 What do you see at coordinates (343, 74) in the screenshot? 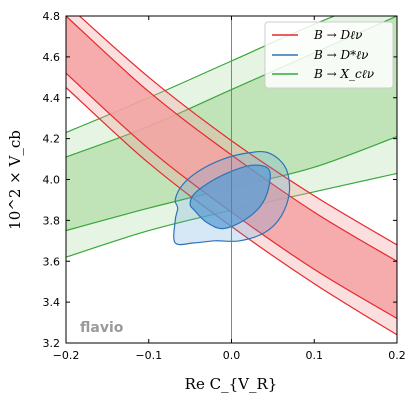
I see `legend-label-bxclnu: B → X_cℓν` at bounding box center [343, 74].